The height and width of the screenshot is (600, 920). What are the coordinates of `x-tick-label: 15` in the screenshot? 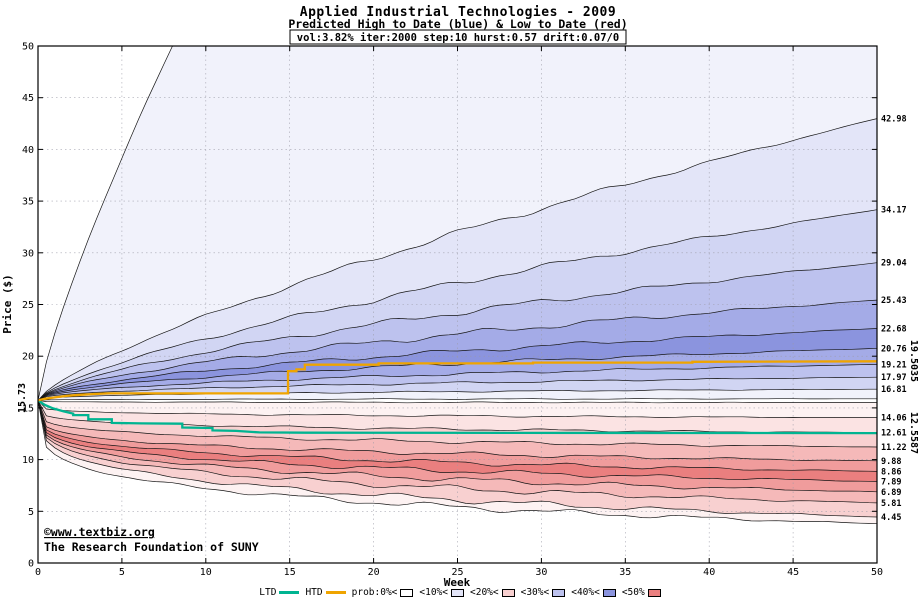 It's located at (290, 572).